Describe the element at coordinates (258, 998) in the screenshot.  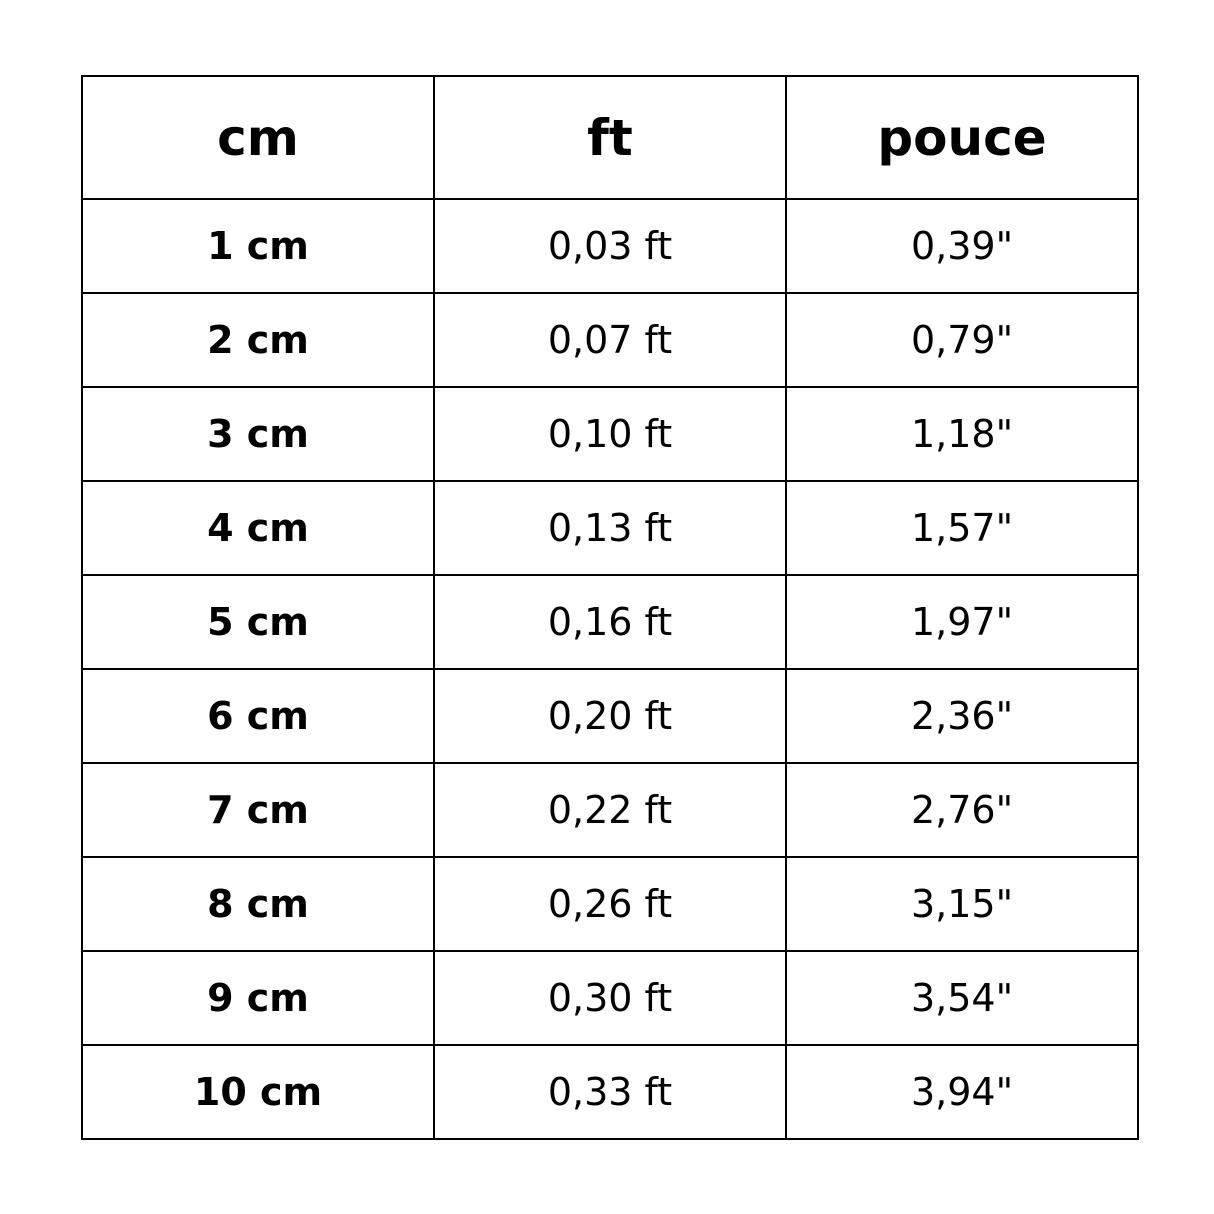
I see `table-cell: 9 cm` at that location.